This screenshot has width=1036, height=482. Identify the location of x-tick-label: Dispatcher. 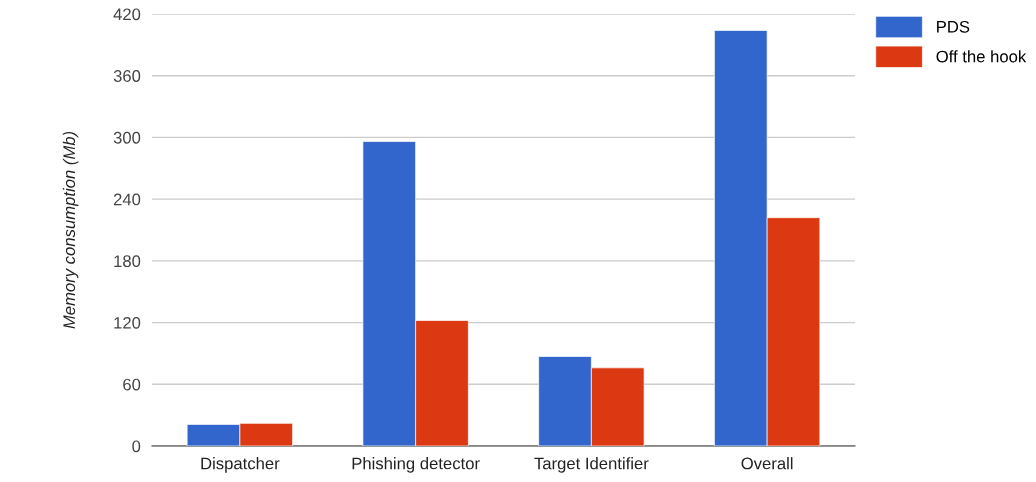
(240, 465).